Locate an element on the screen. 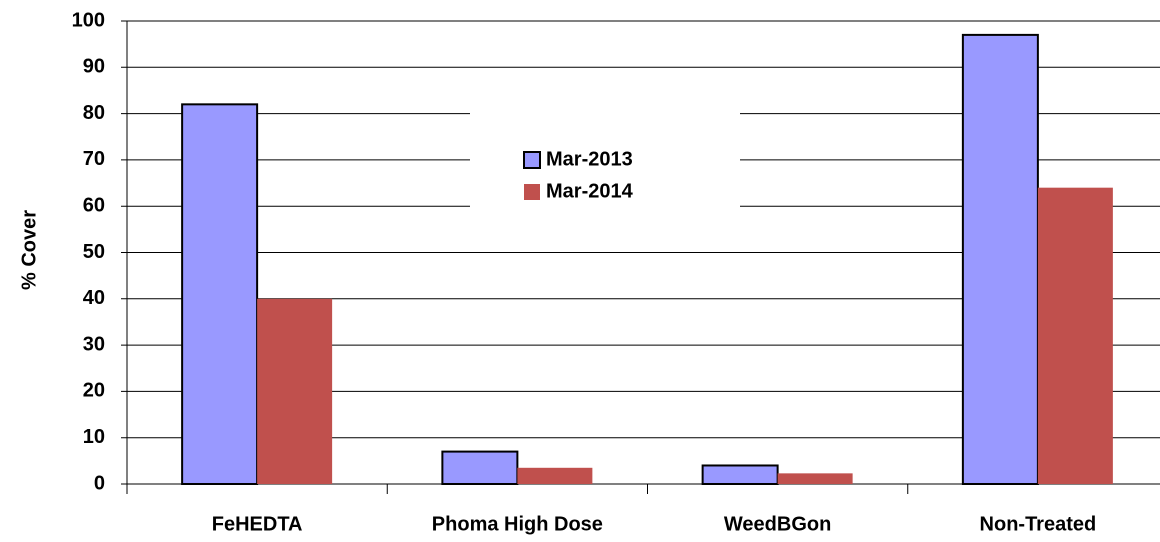 The width and height of the screenshot is (1160, 542). legend-box is located at coordinates (605, 160).